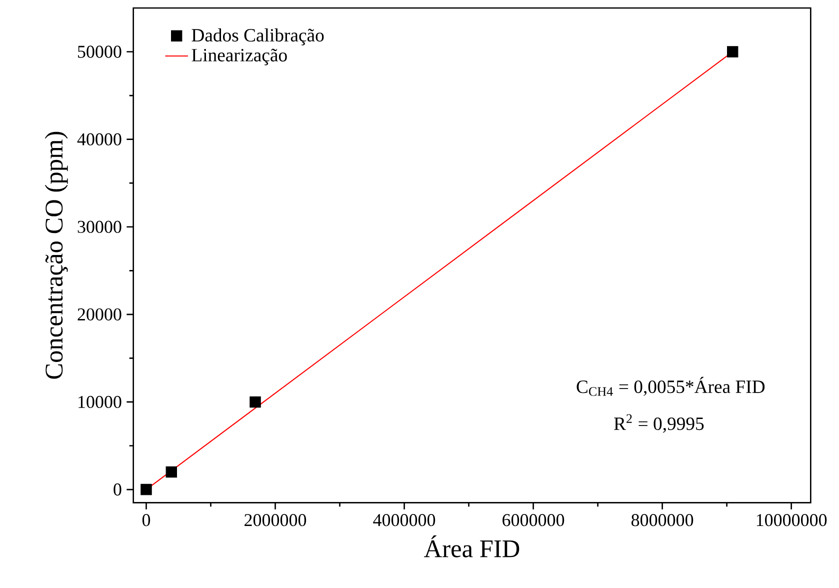 The width and height of the screenshot is (839, 588). I want to click on x-tick-label: 0, so click(146, 520).